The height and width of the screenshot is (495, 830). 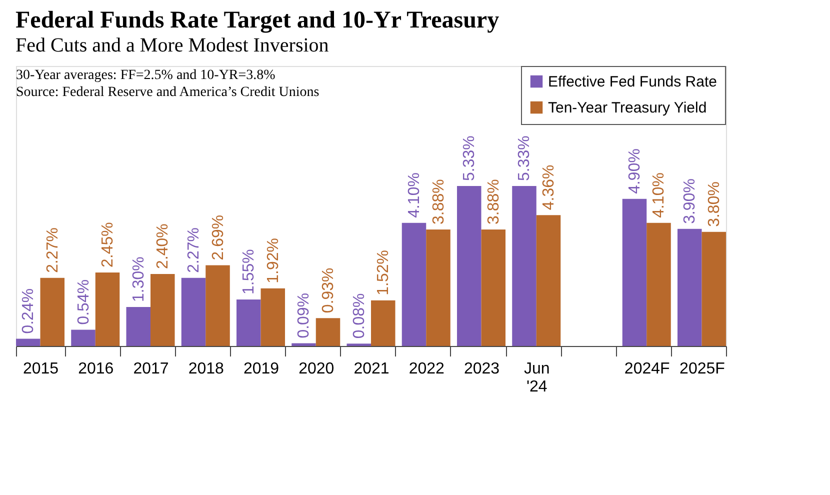 I want to click on x-tick-label: 2025F, so click(x=703, y=369).